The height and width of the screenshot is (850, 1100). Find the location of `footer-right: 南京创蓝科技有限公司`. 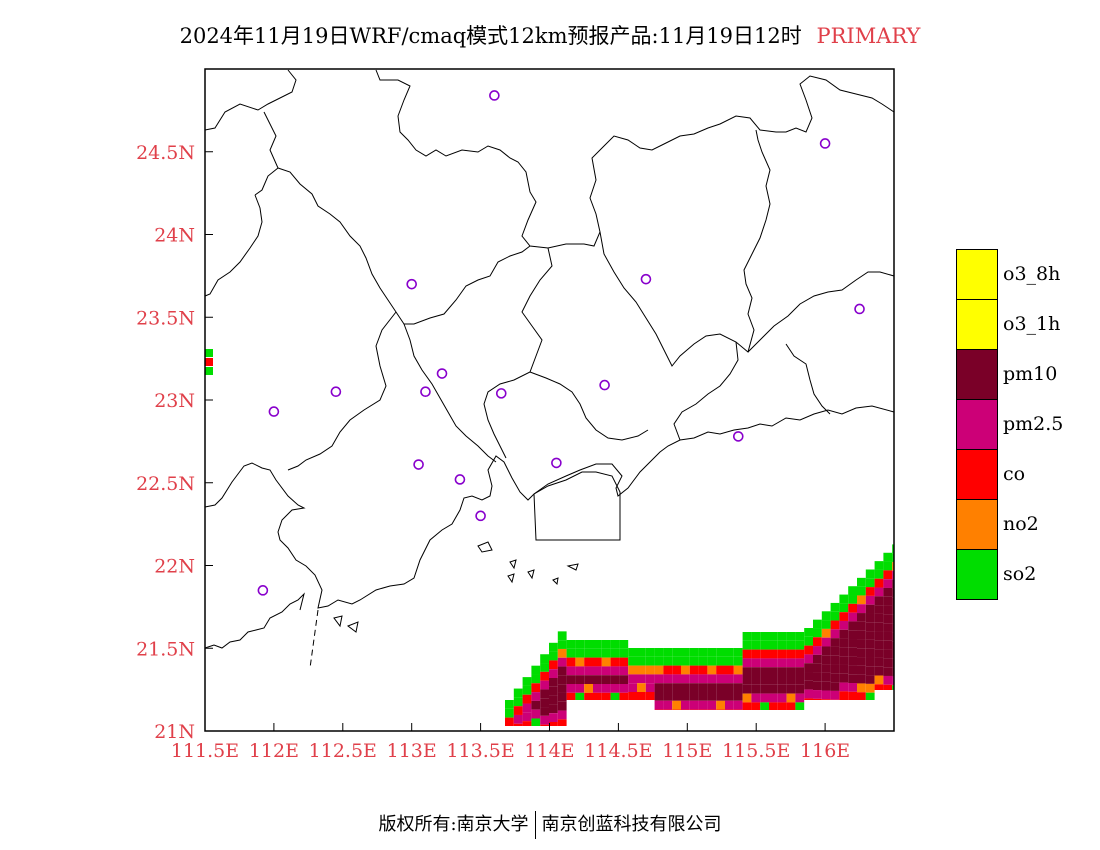

footer-right: 南京创蓝科技有限公司 is located at coordinates (631, 824).